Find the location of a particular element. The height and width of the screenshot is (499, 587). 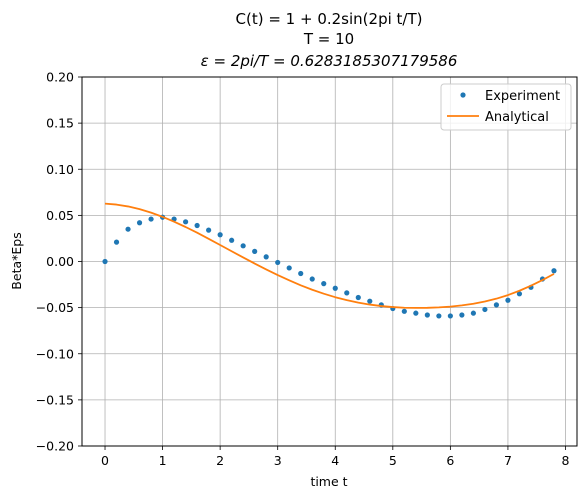

x-tick-label: 2 is located at coordinates (220, 460).